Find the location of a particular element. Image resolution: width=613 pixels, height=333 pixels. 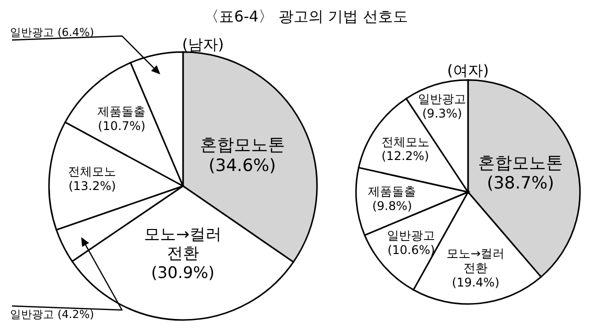

subtitle: (남자) is located at coordinates (203, 44).